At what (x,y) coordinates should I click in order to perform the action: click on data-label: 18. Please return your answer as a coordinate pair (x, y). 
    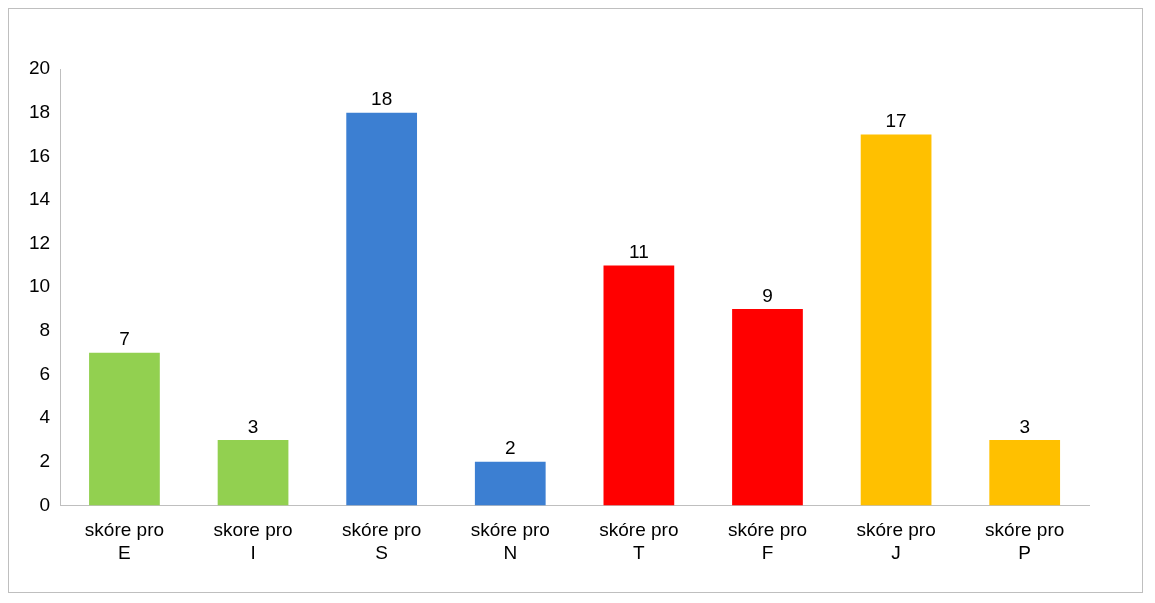
    Looking at the image, I should click on (382, 99).